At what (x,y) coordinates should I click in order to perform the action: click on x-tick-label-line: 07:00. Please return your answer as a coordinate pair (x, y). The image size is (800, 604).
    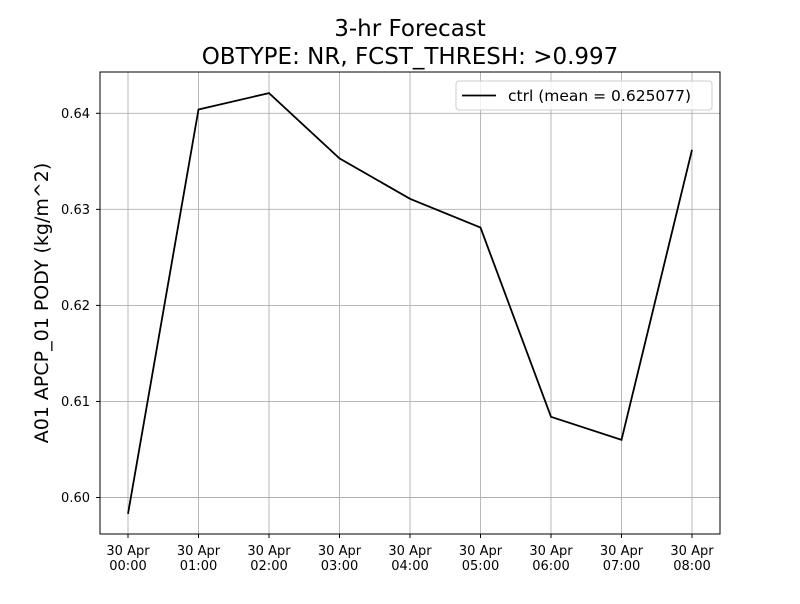
    Looking at the image, I should click on (621, 566).